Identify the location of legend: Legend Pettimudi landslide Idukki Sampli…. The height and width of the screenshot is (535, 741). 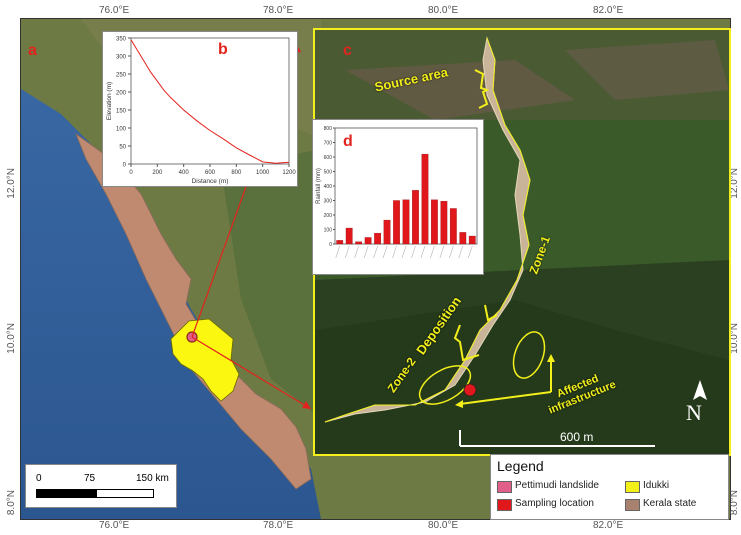
(609, 487).